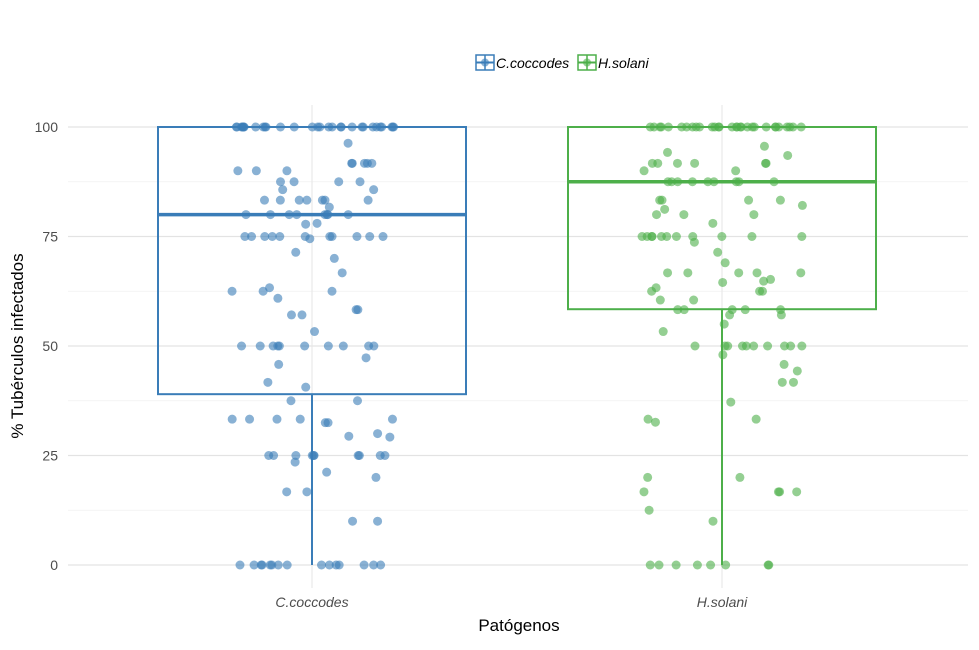 The height and width of the screenshot is (650, 979). Describe the element at coordinates (485, 62) in the screenshot. I see `legend-key-point` at that location.